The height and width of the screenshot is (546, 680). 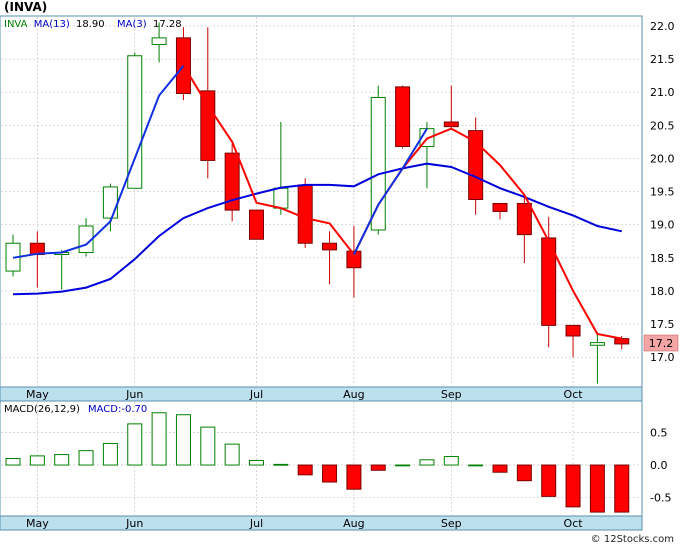 I want to click on macd-tick-label: 0.0, so click(x=659, y=465).